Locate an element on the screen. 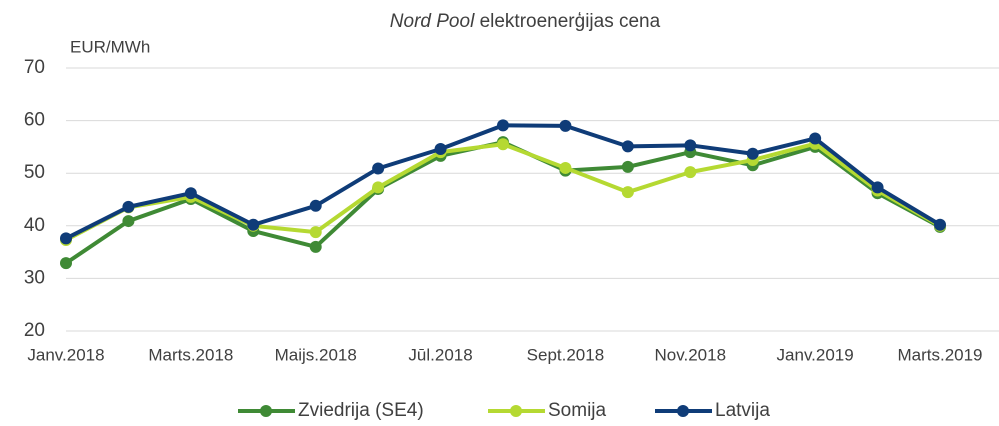  x-tick-label: Marts.2019 is located at coordinates (939, 354).